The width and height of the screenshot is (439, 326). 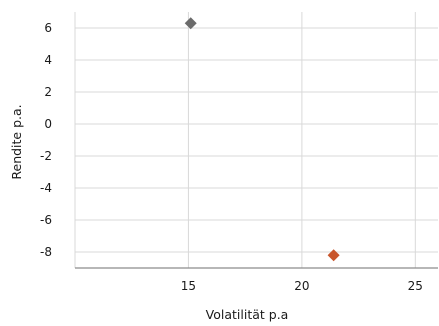 What do you see at coordinates (247, 314) in the screenshot?
I see `x-axis-label: Volatilität p.a` at bounding box center [247, 314].